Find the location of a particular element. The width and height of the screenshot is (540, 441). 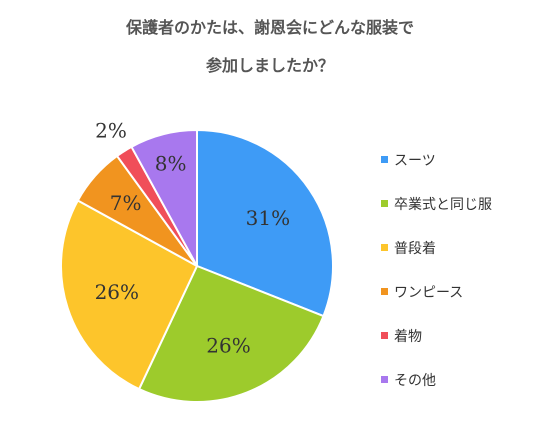

legend-label-5: 着物 is located at coordinates (408, 337).